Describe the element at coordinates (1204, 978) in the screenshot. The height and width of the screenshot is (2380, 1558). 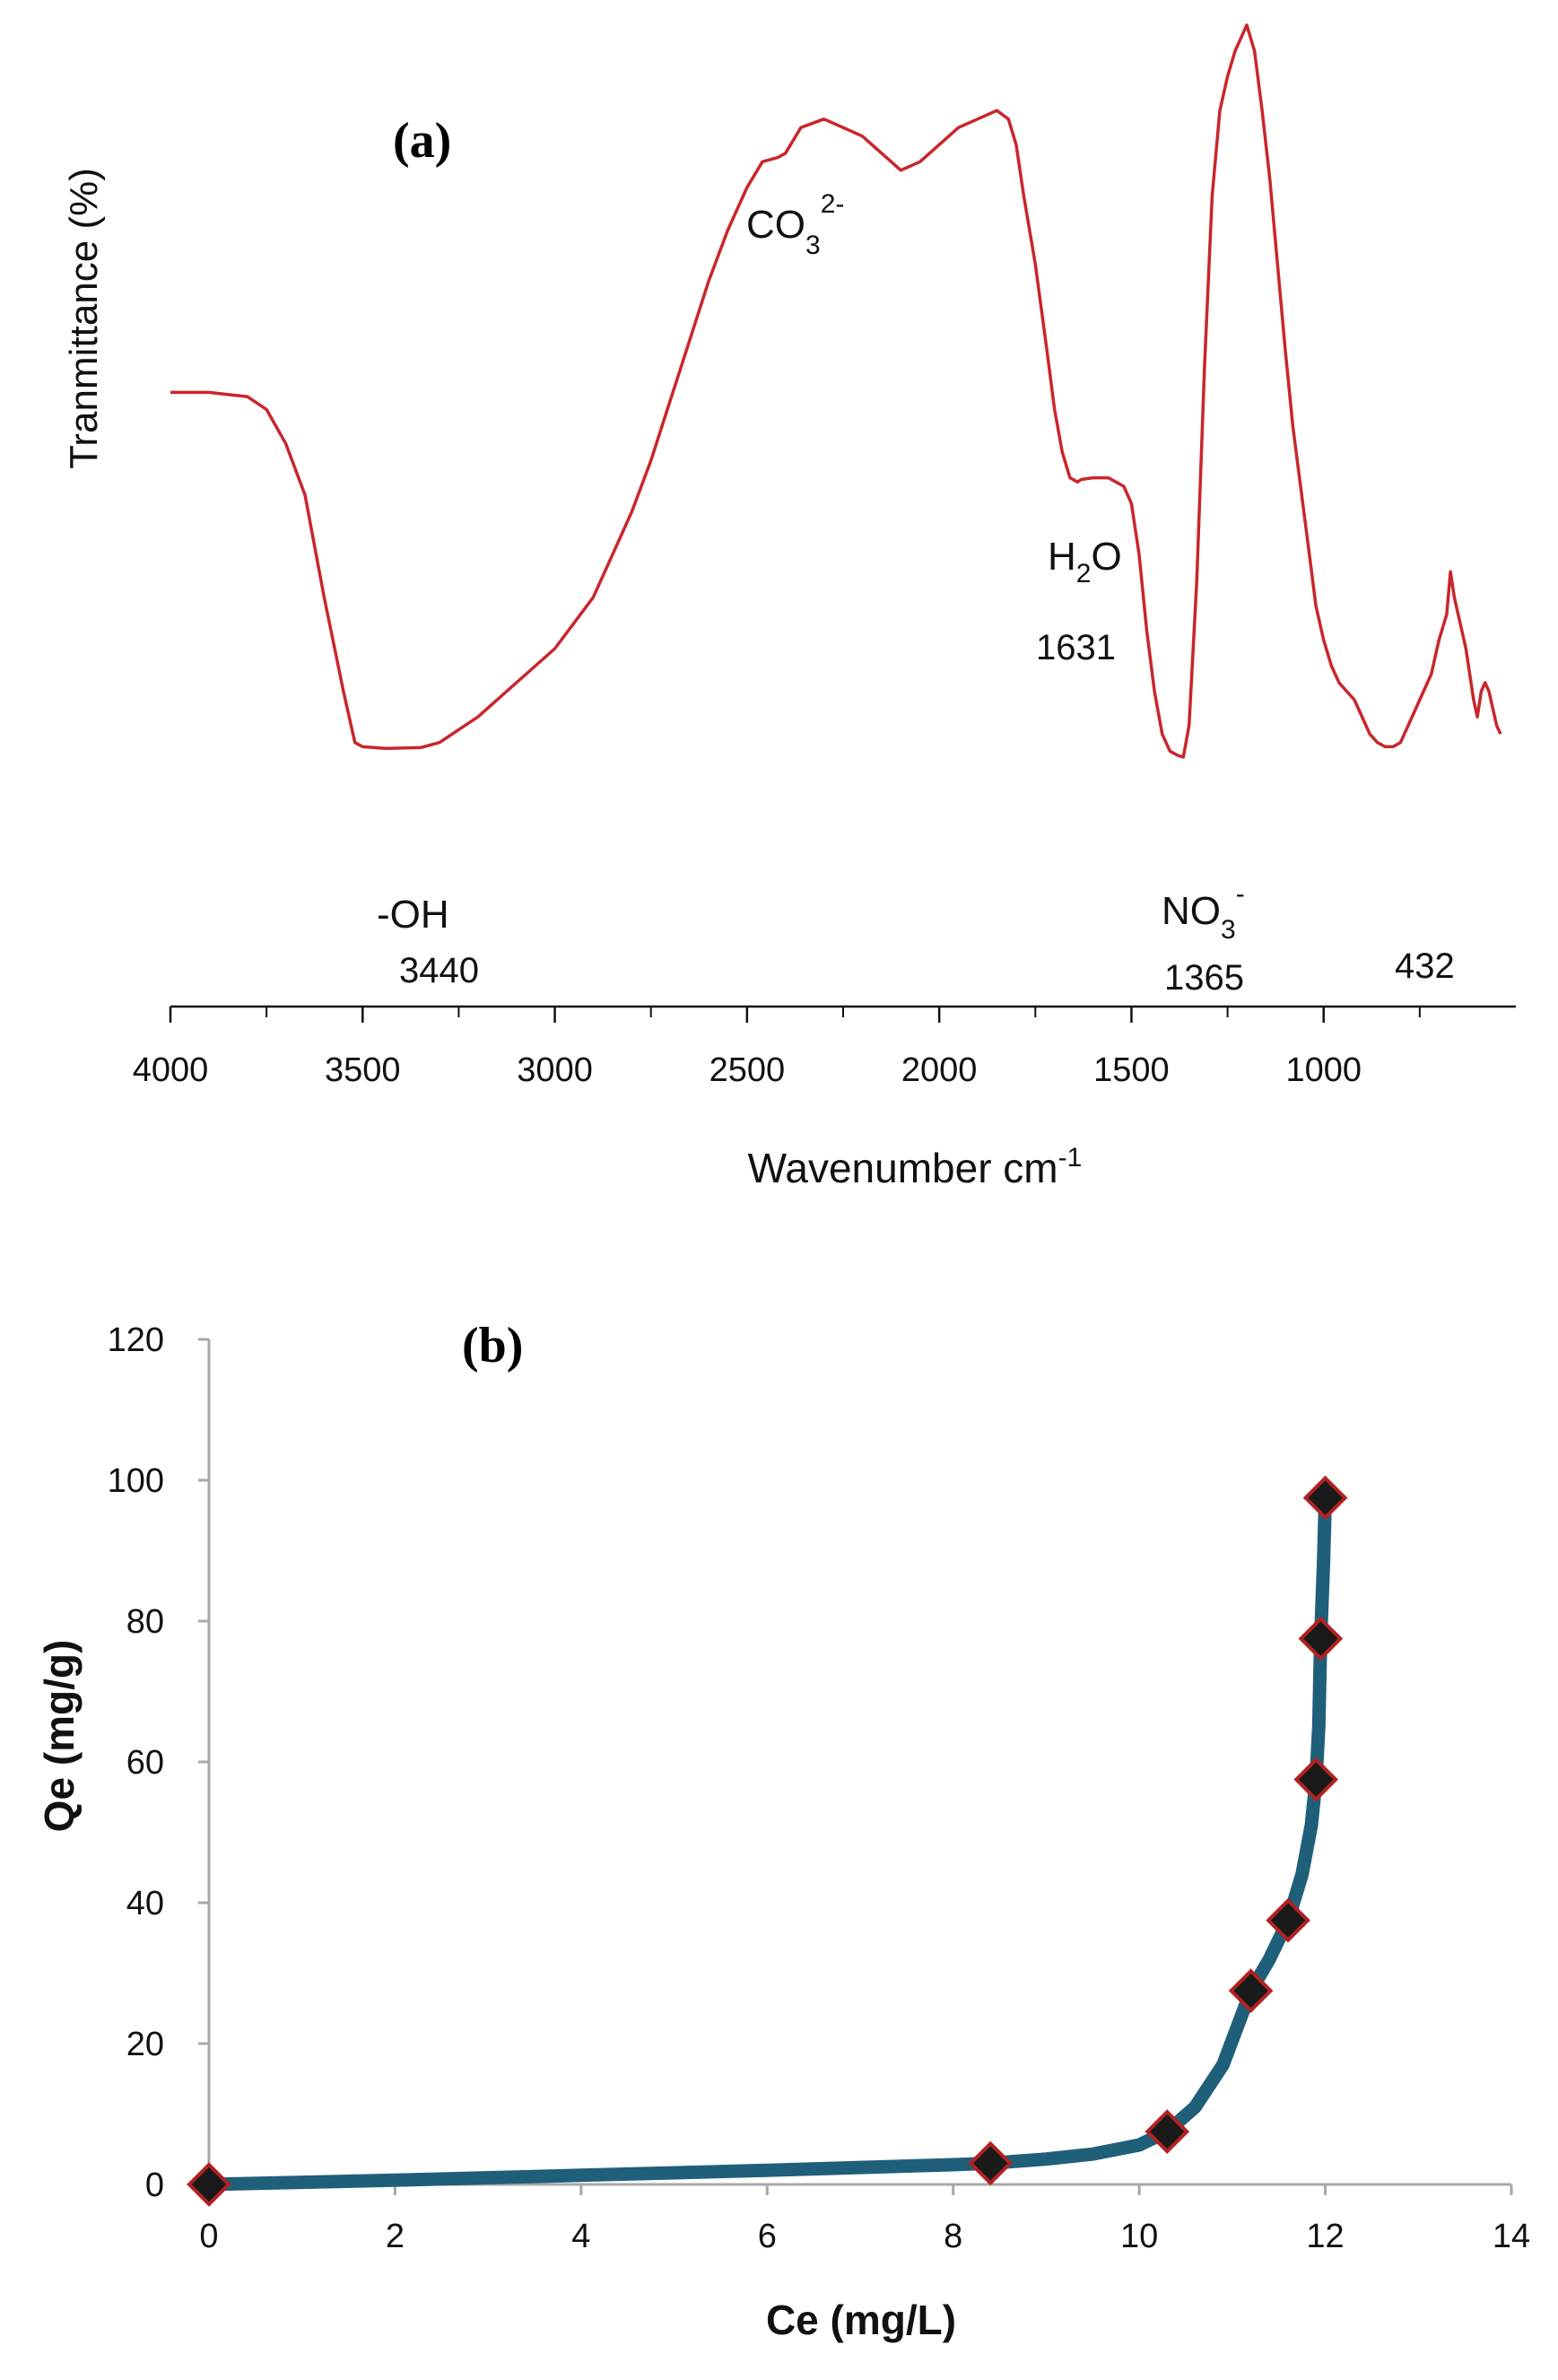
I see `annotation-no3-number: 1365` at that location.